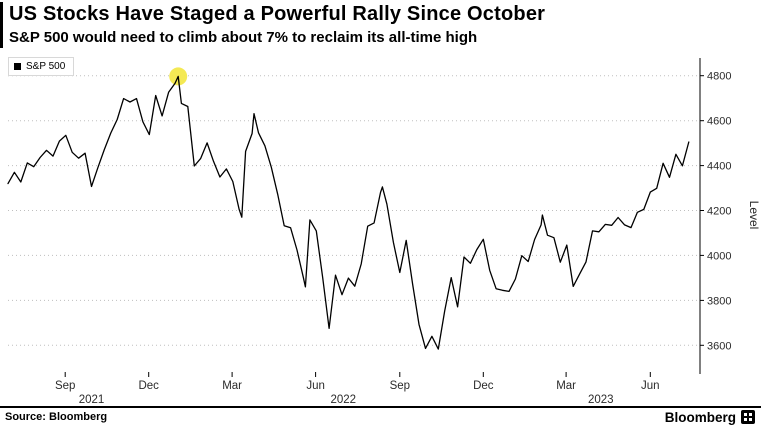  I want to click on legend-box: S&P 500, so click(41, 66).